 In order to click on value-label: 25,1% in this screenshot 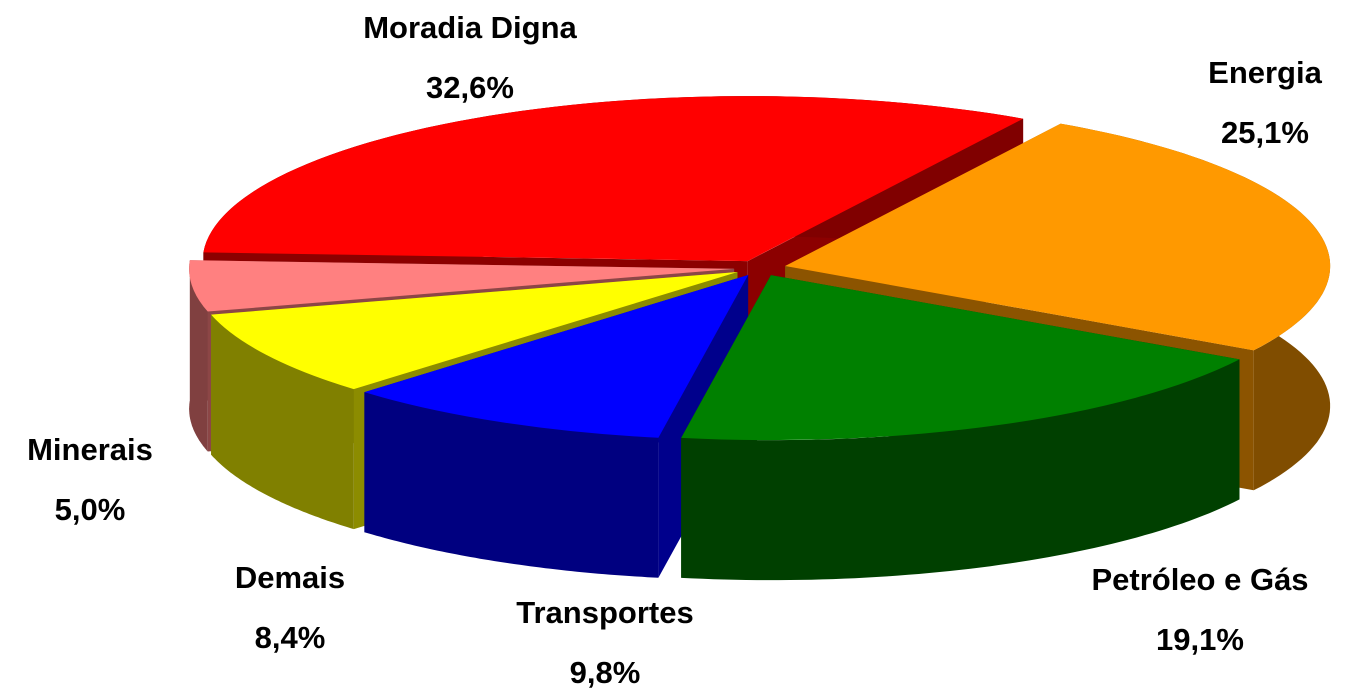, I will do `click(1265, 132)`.